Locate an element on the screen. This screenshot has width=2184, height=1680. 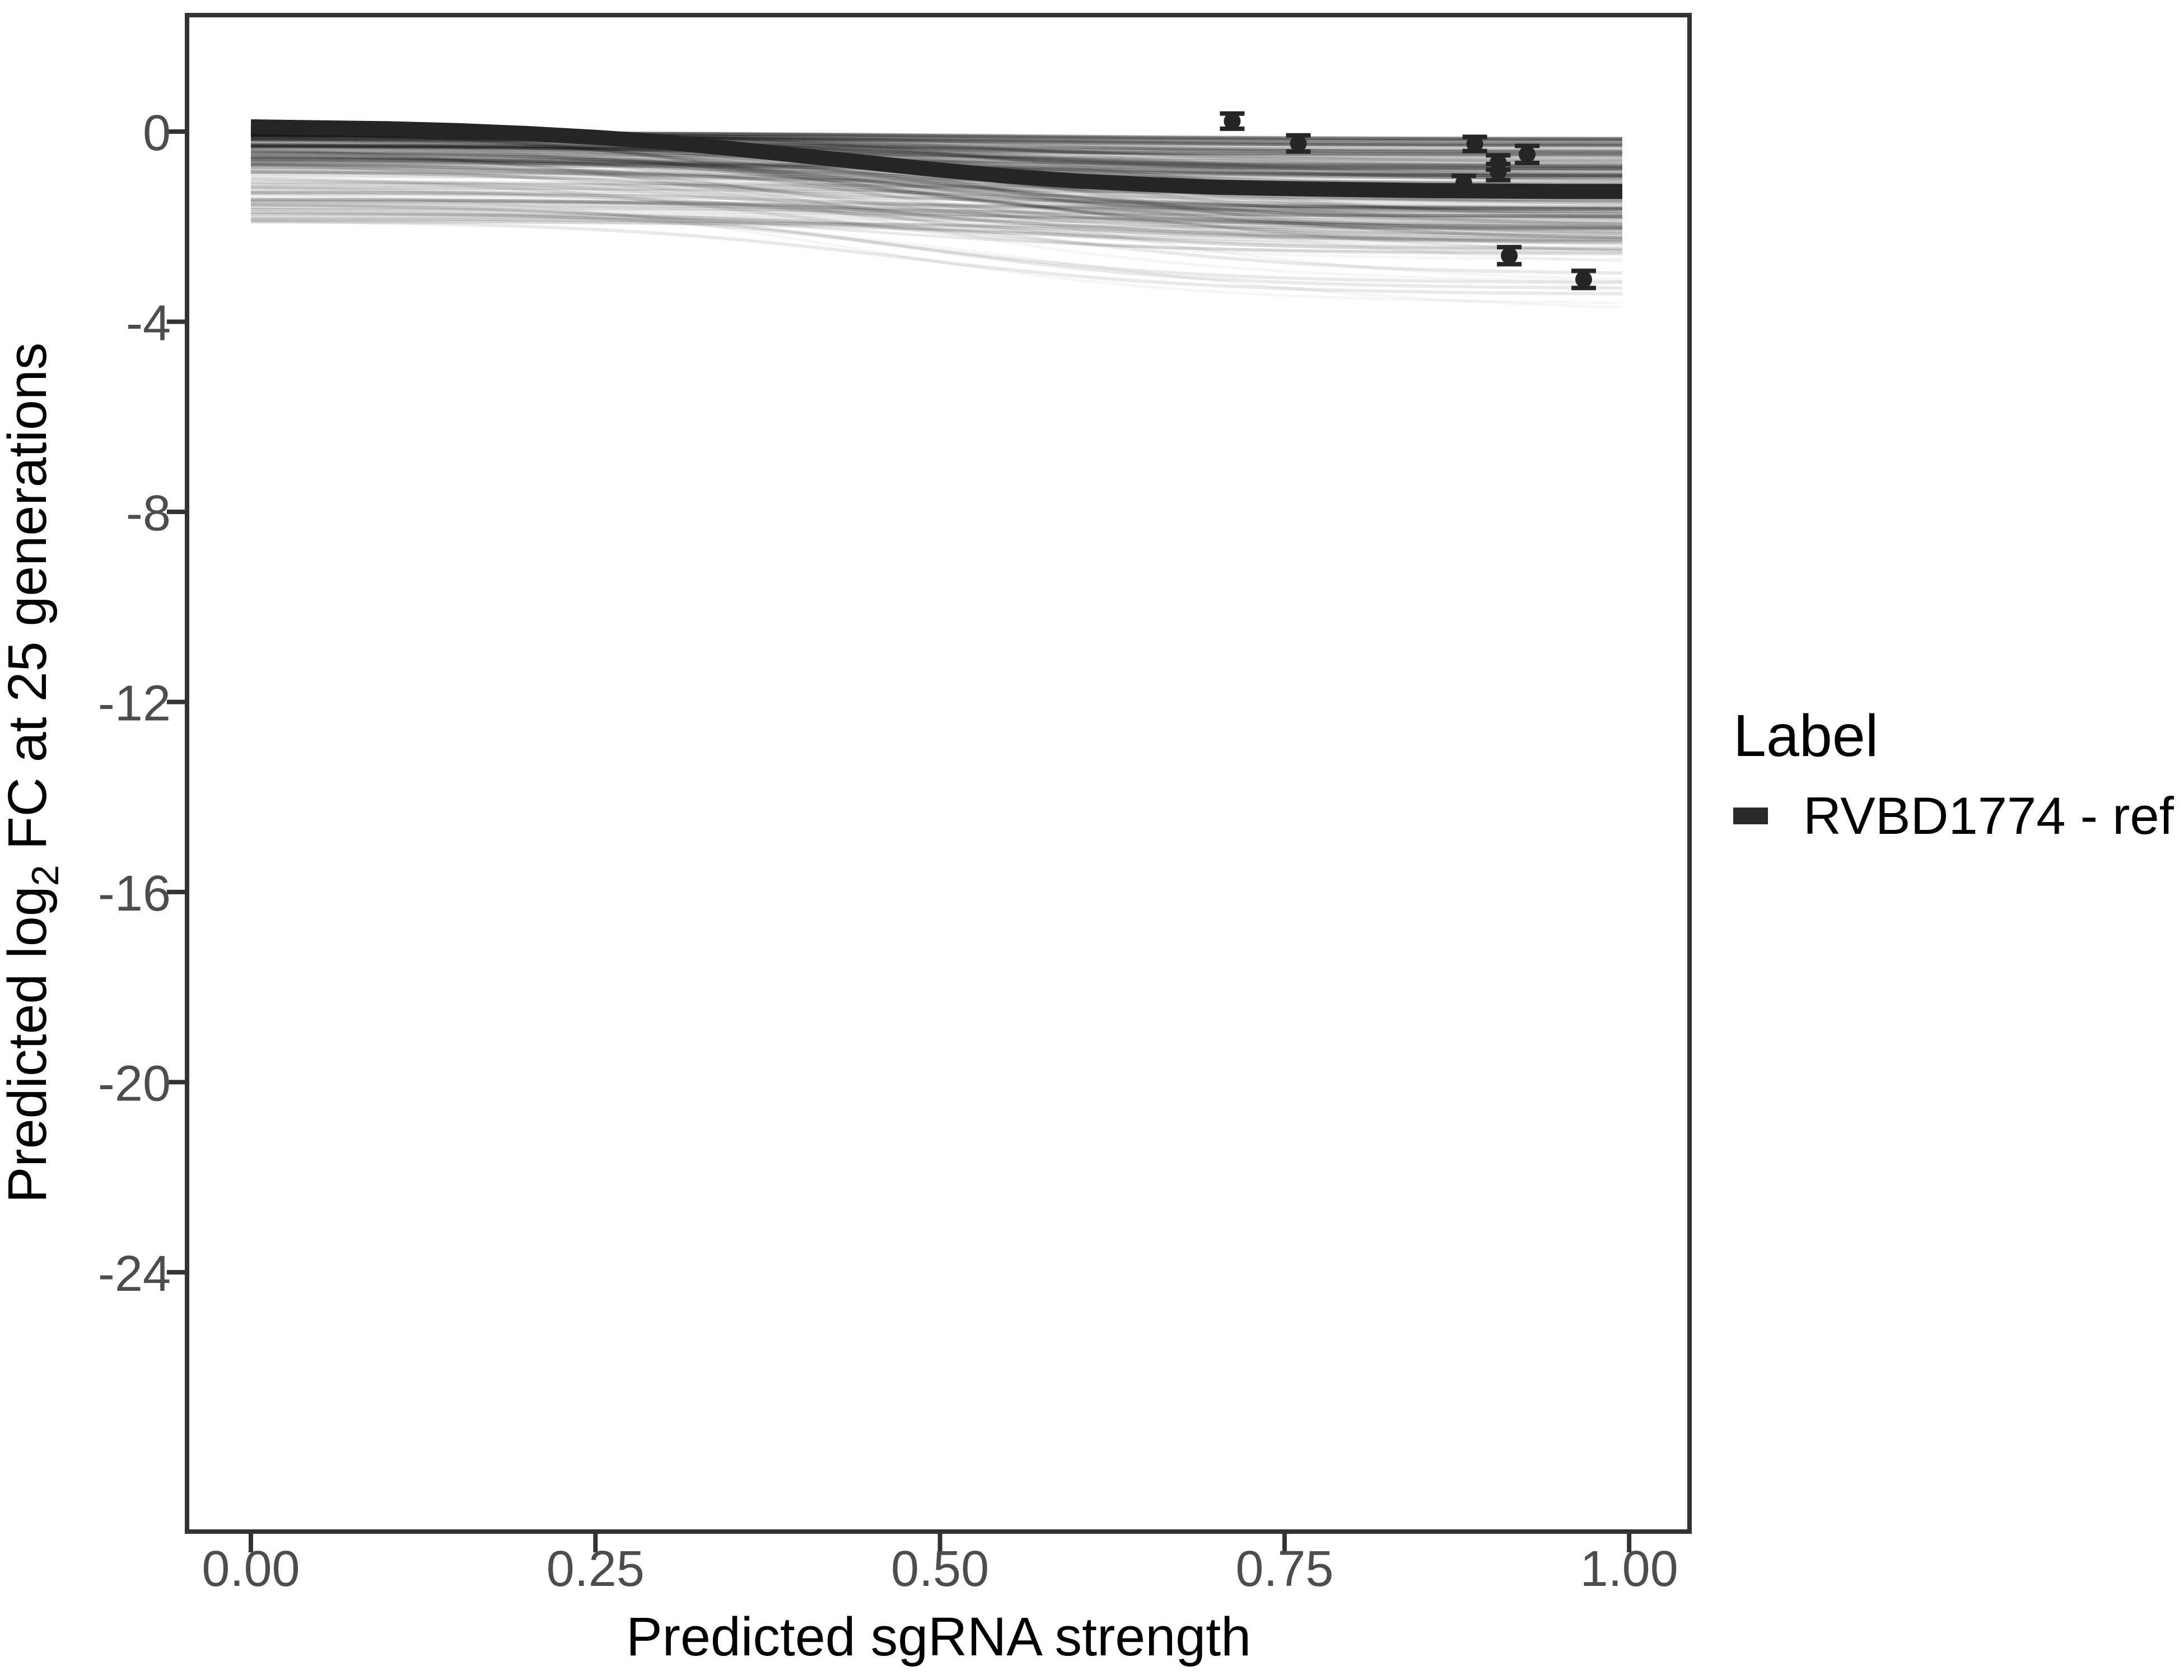
y-axis-title-prefix: Predicted log is located at coordinates (29, 1045).